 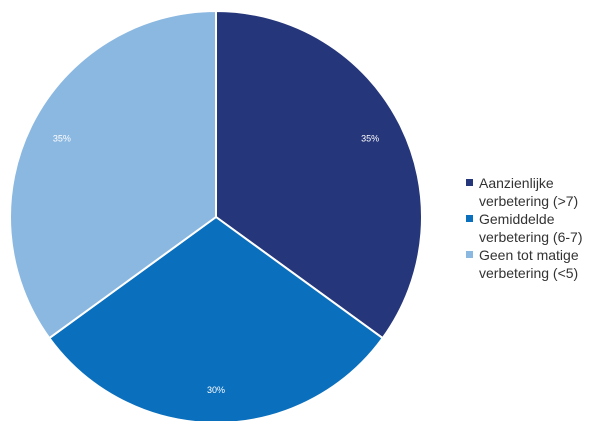 I want to click on data-label-gemiddelde: 30%, so click(x=216, y=390).